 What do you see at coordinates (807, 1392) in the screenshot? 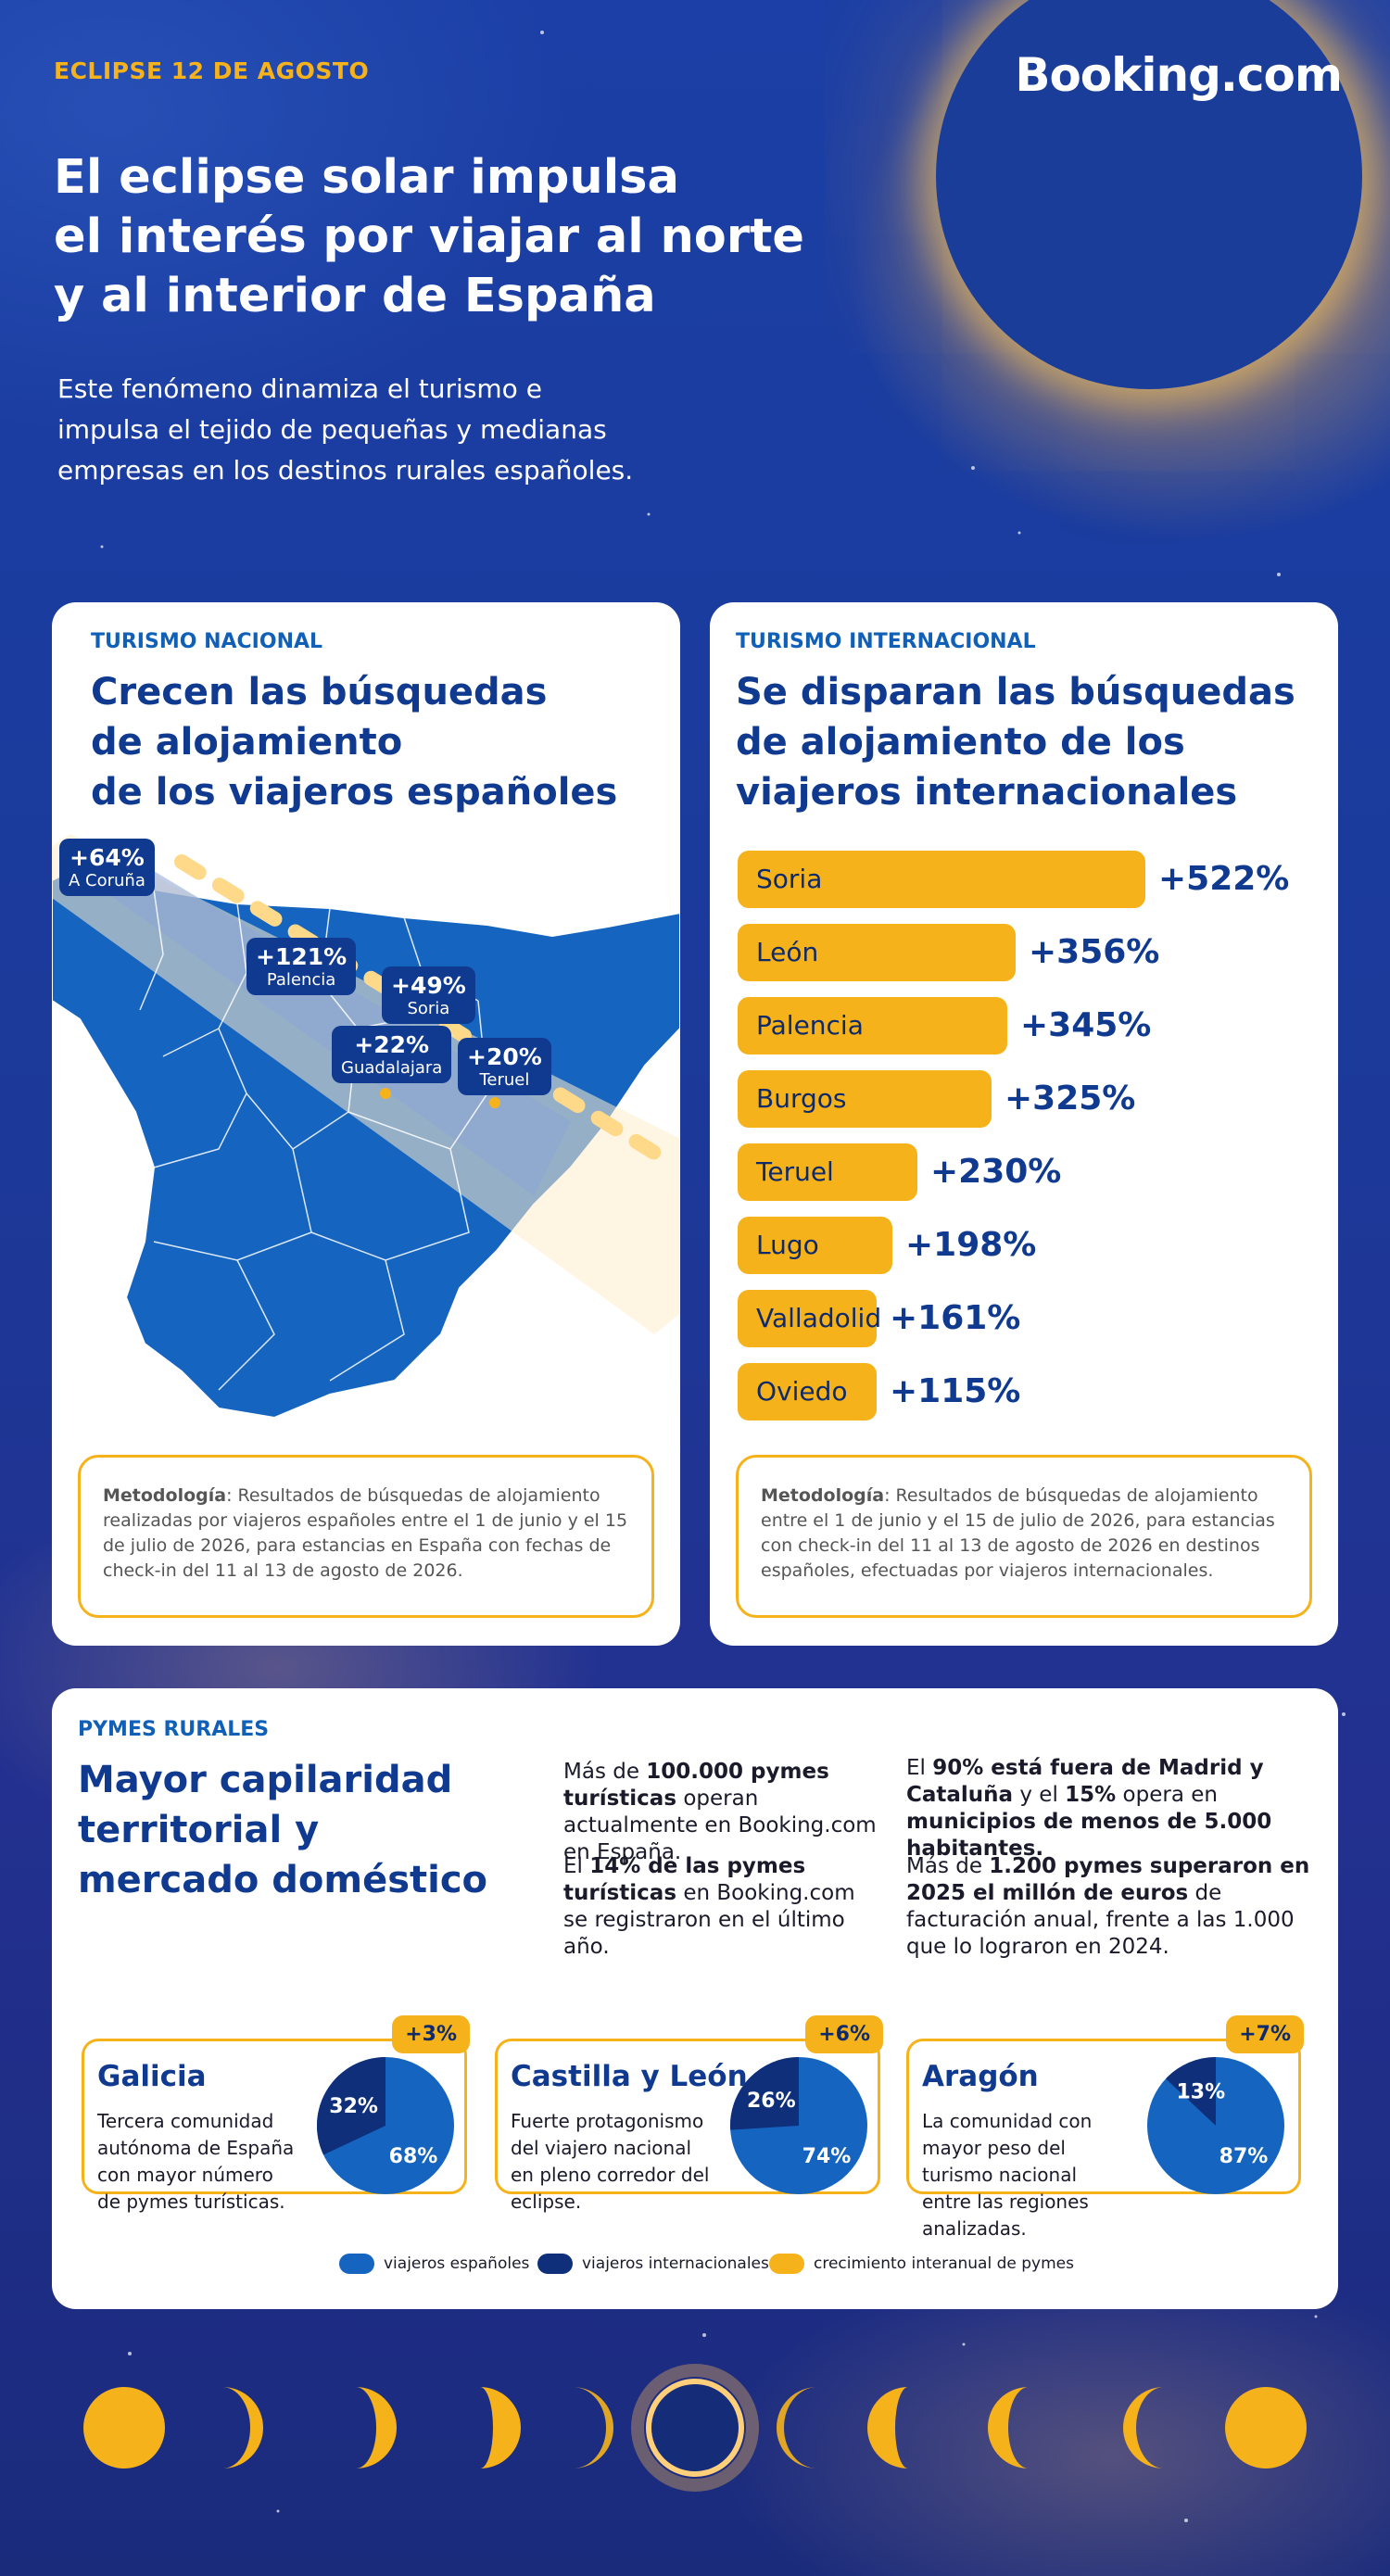
I see `bar: Oviedo` at bounding box center [807, 1392].